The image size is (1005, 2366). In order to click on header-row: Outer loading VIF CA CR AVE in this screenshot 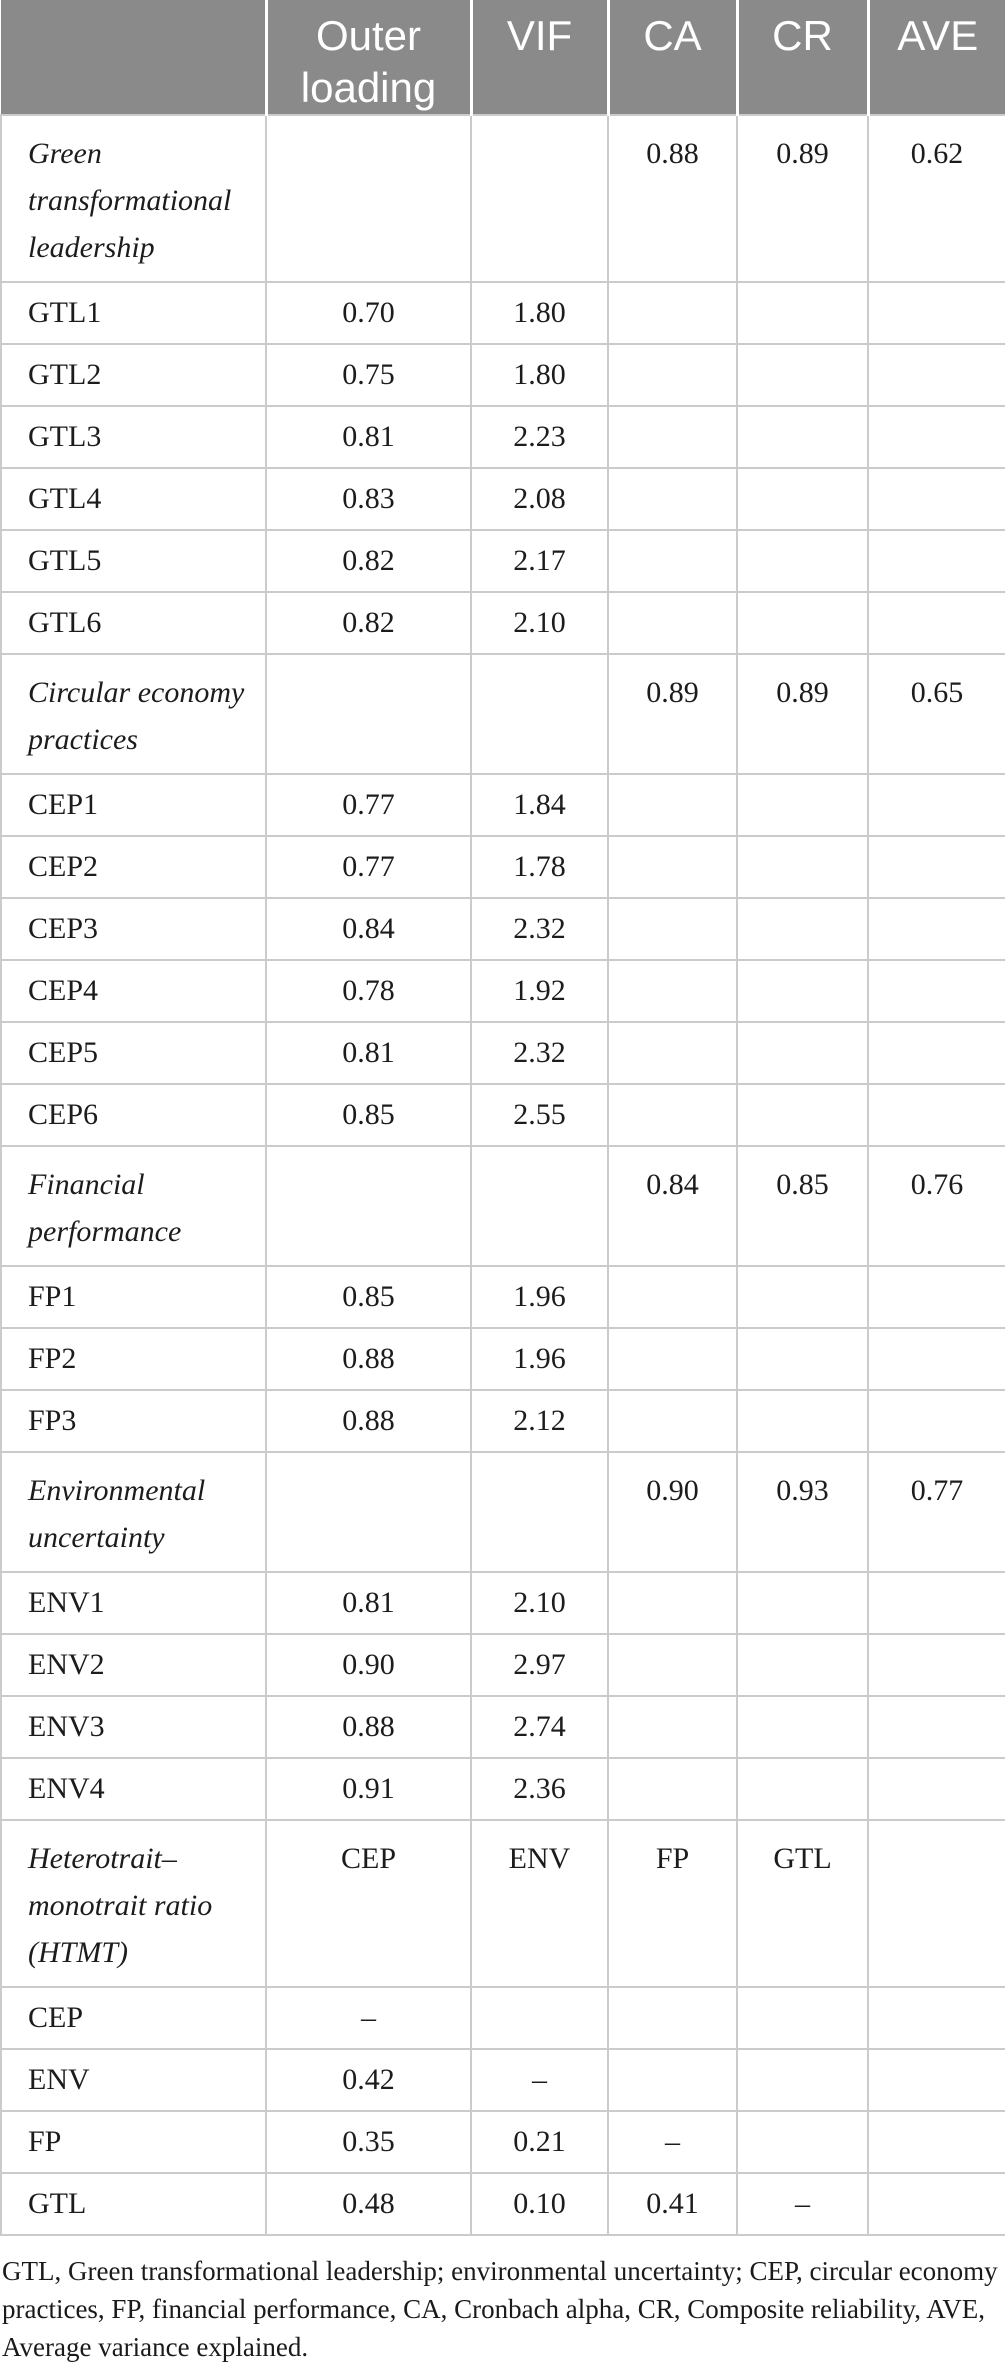, I will do `click(503, 58)`.